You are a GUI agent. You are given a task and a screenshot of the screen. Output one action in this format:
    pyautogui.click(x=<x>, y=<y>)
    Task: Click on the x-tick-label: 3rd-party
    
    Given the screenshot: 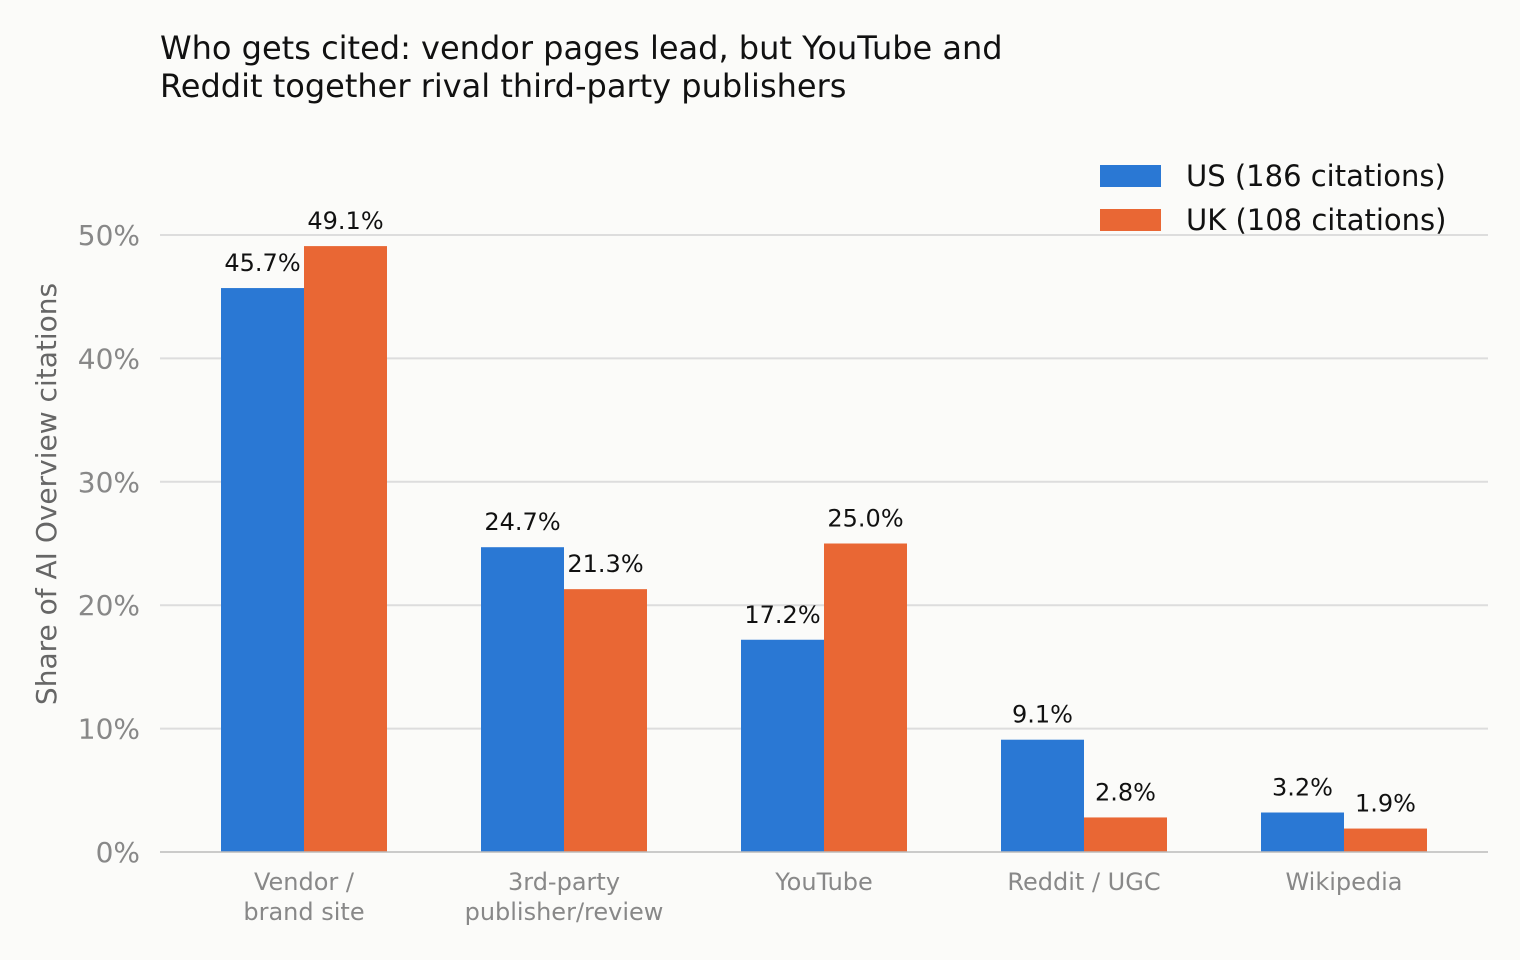 What is the action you would take?
    pyautogui.click(x=564, y=882)
    